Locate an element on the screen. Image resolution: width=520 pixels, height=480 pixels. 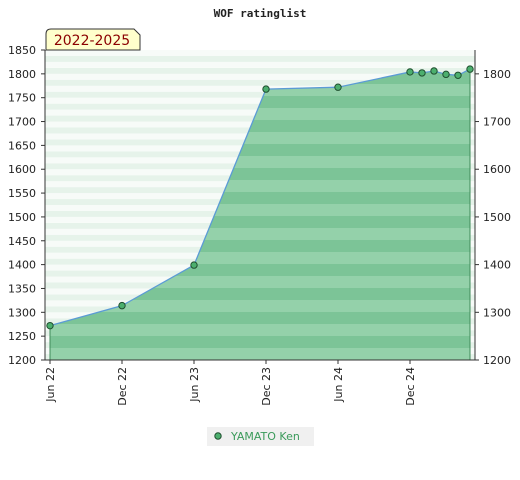
legend-box is located at coordinates (260, 436).